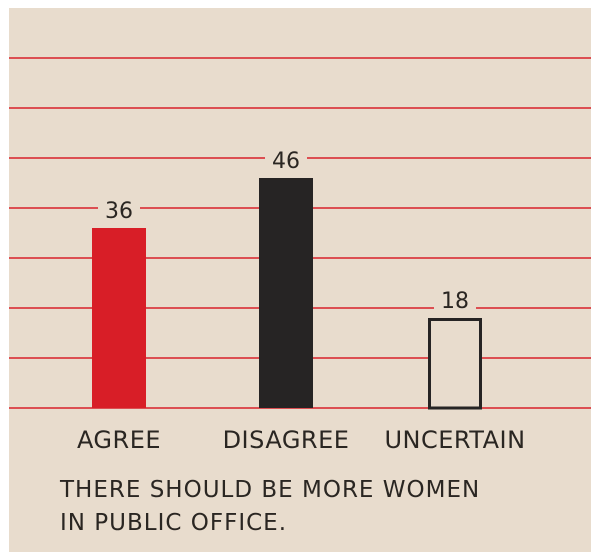 This screenshot has width=600, height=560. Describe the element at coordinates (455, 301) in the screenshot. I see `value-label-uncertain: 18` at that location.